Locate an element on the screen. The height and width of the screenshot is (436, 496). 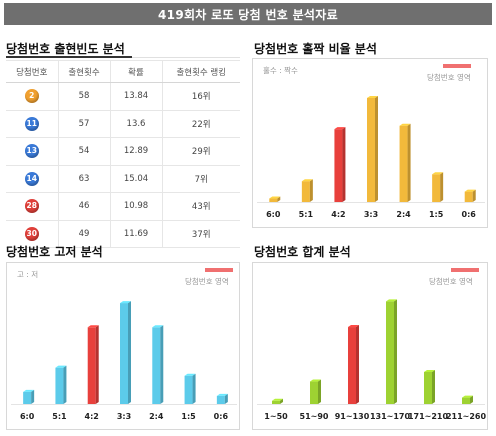
page-header: 419회차 로또 당첨 번호 분석자료 is located at coordinates (248, 14).